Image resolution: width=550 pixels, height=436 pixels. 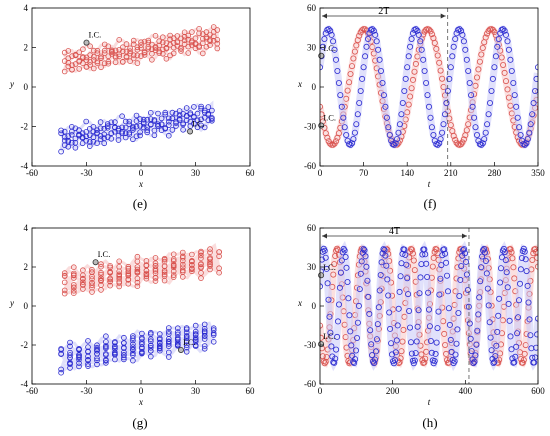 I want to click on y-tick-label: -60, so click(x=310, y=384).